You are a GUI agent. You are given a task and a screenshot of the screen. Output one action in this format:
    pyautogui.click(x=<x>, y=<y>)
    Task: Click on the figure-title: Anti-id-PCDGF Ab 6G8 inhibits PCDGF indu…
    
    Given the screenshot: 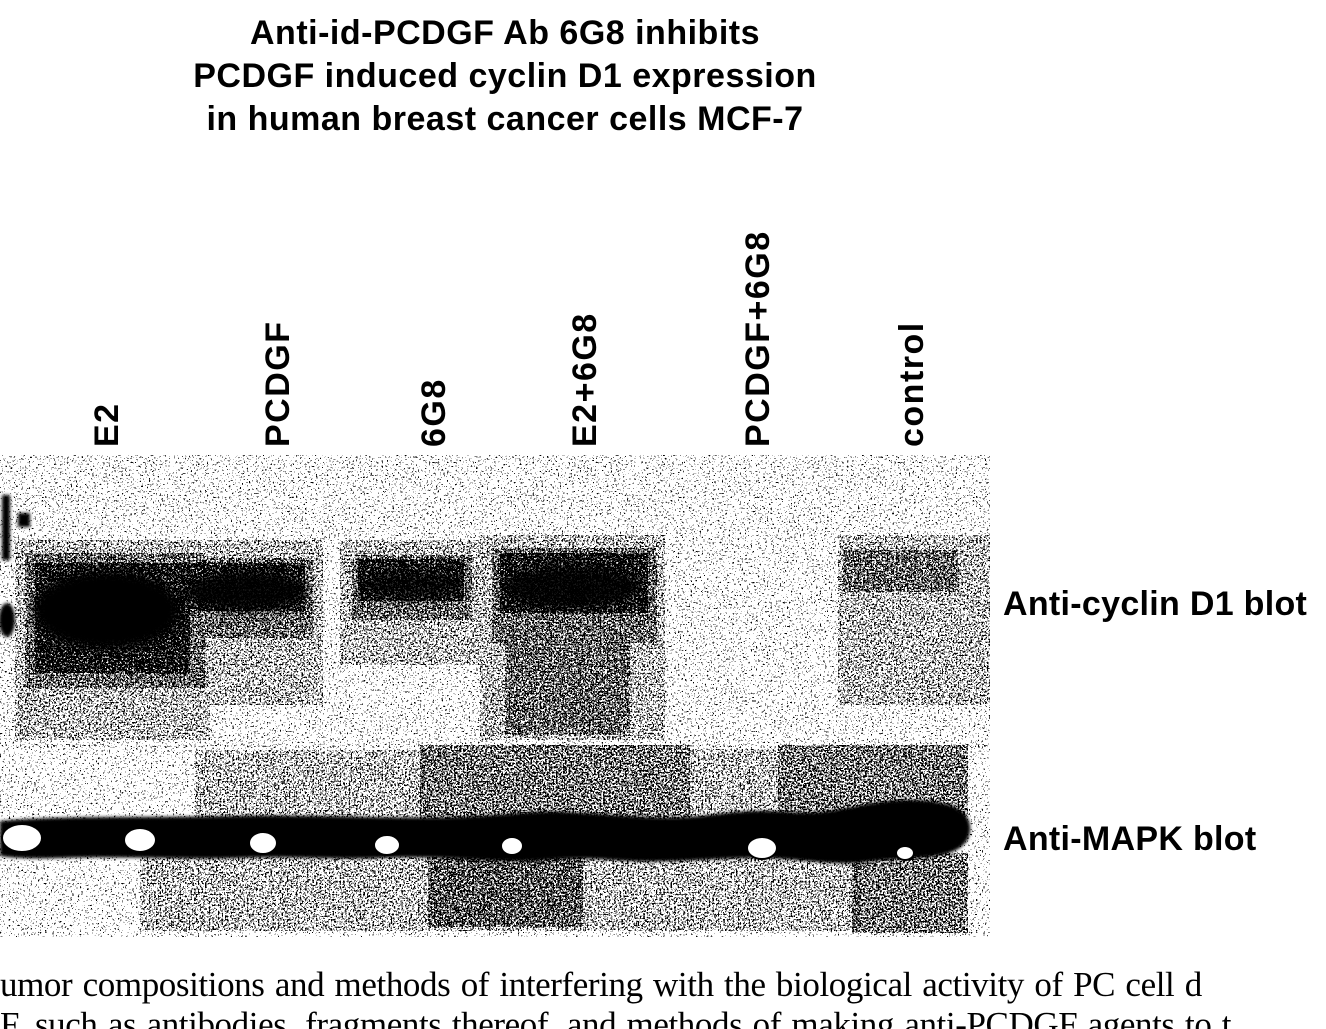 What is the action you would take?
    pyautogui.click(x=505, y=76)
    